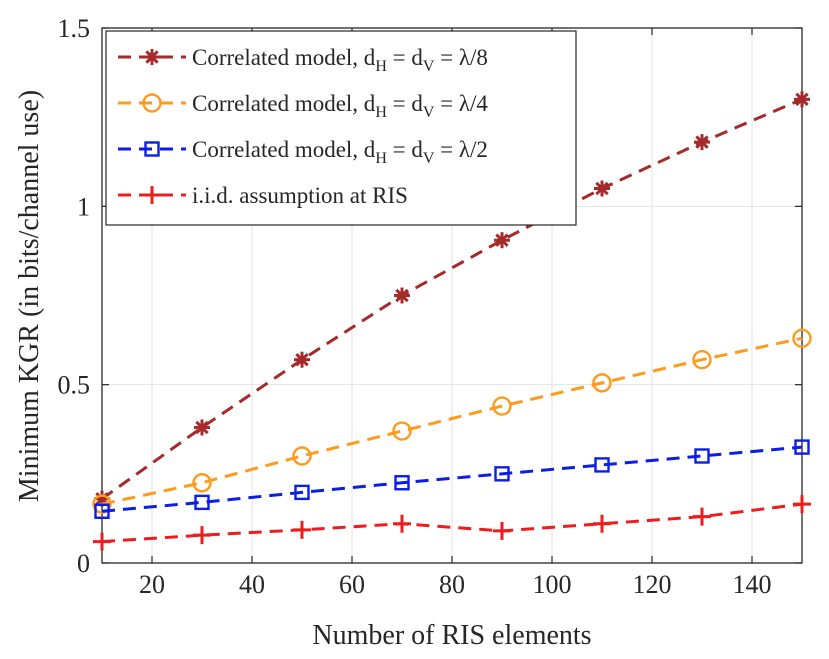 This screenshot has width=829, height=659. I want to click on x-tick-label: 140, so click(752, 584).